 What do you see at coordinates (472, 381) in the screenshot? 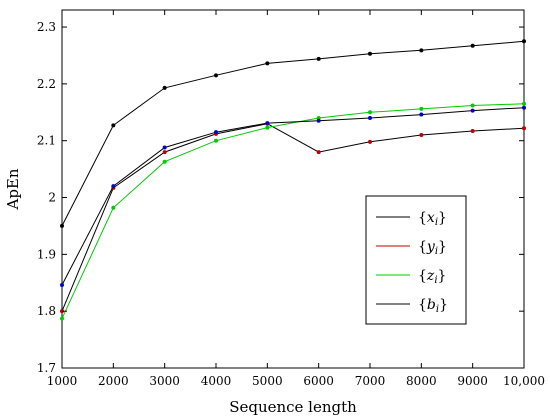
I see `x-tick-label: 9000` at bounding box center [472, 381].